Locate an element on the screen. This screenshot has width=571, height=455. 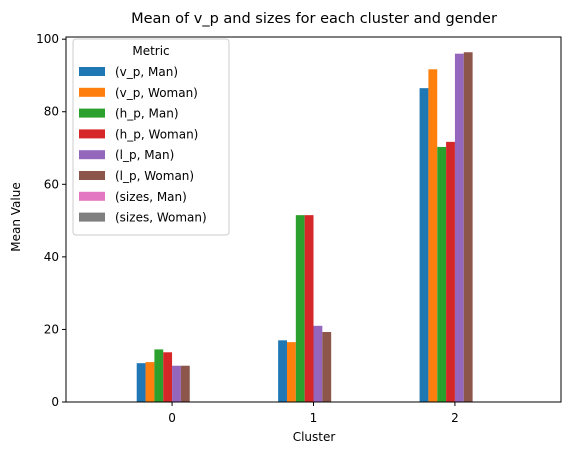
legend-box is located at coordinates (151, 137).